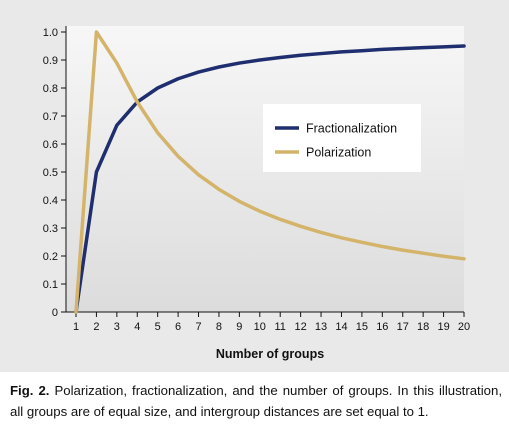 This screenshot has width=509, height=445. What do you see at coordinates (76, 327) in the screenshot?
I see `x-tick-label: 1` at bounding box center [76, 327].